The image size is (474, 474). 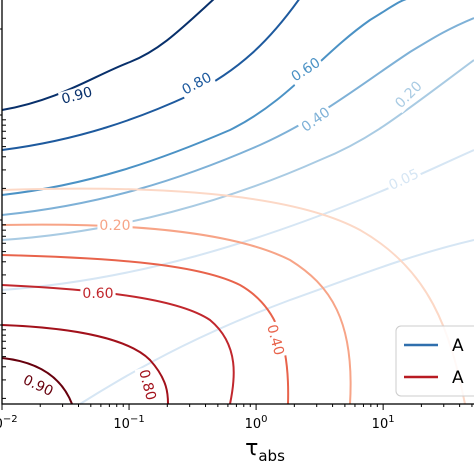 I want to click on red-contour-label: 0.20, so click(x=114, y=226).